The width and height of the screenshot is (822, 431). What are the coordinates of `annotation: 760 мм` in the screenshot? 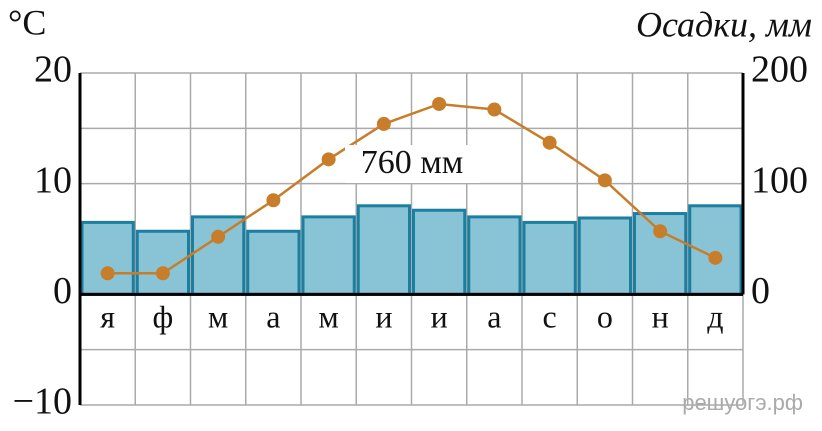 It's located at (412, 162).